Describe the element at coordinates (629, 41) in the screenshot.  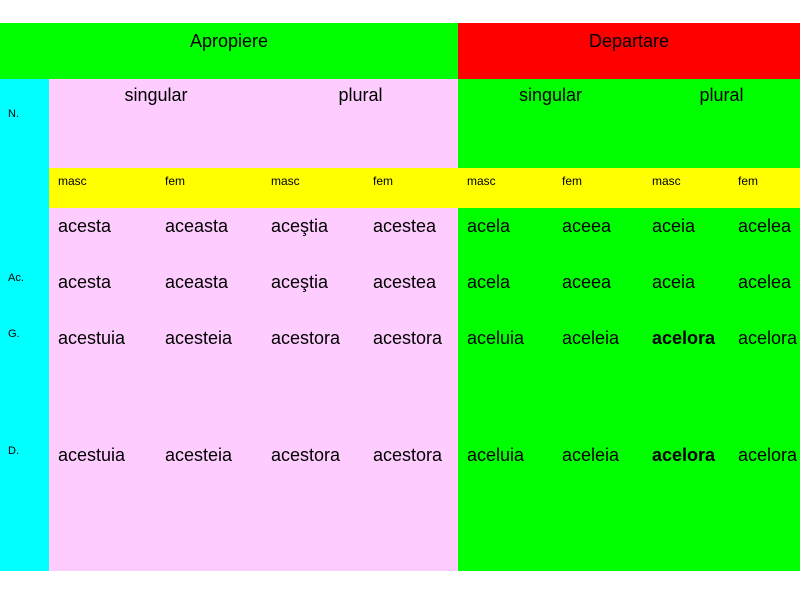
I see `far-group-header: Departare` at that location.